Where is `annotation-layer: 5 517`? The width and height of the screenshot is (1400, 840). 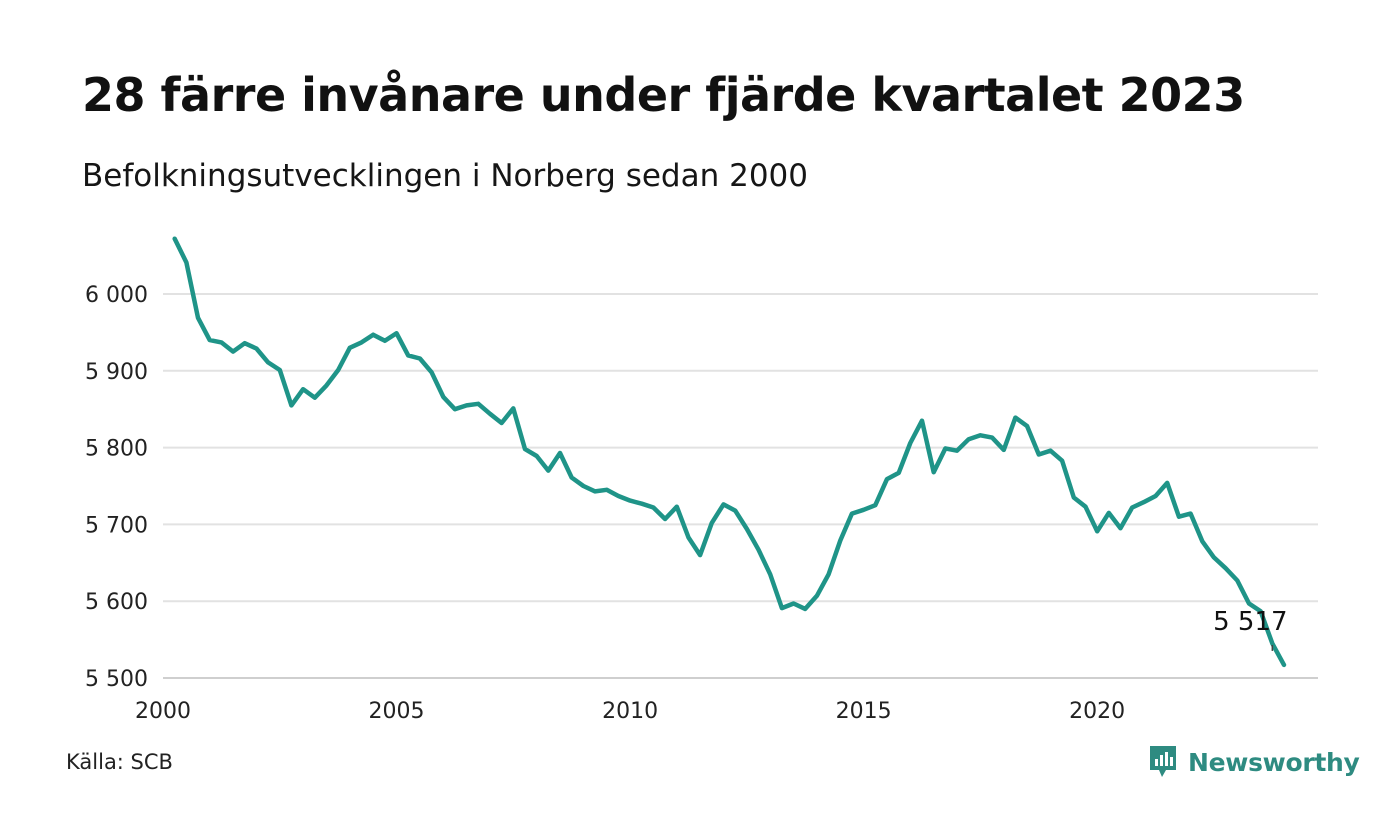
annotation-layer: 5 517 is located at coordinates (1250, 629).